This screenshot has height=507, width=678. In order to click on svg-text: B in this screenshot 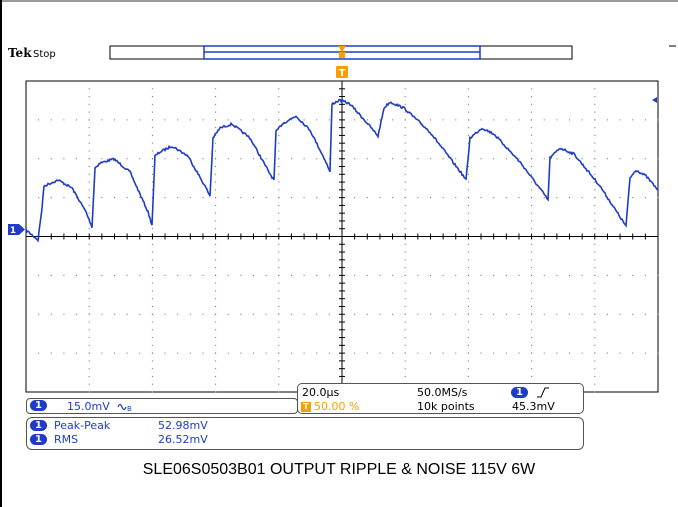, I will do `click(129, 408)`.